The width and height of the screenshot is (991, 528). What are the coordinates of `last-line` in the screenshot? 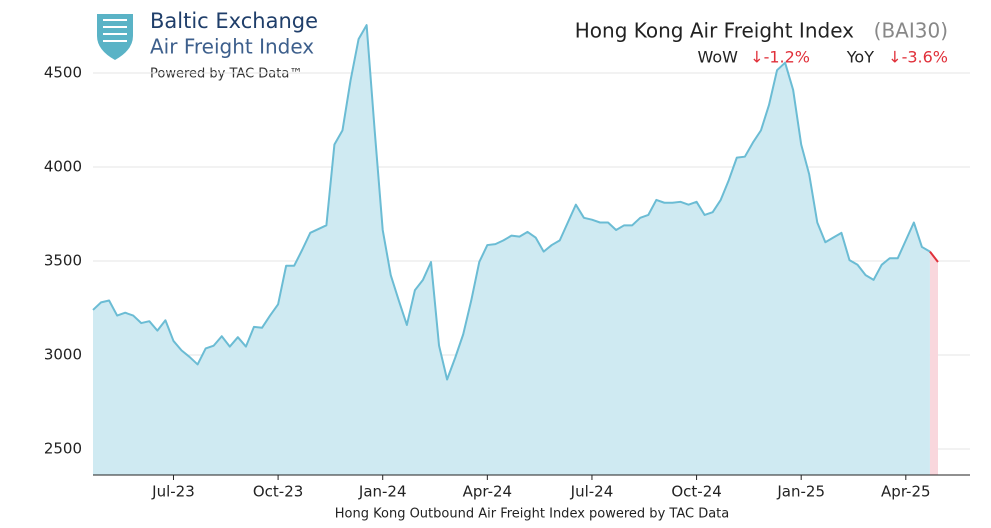 It's located at (934, 257).